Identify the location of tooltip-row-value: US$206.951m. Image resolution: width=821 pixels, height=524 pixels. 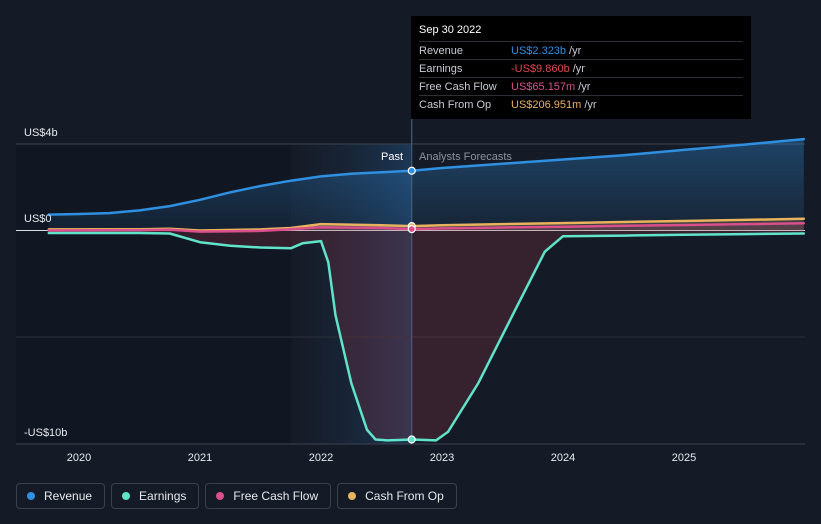
(546, 104).